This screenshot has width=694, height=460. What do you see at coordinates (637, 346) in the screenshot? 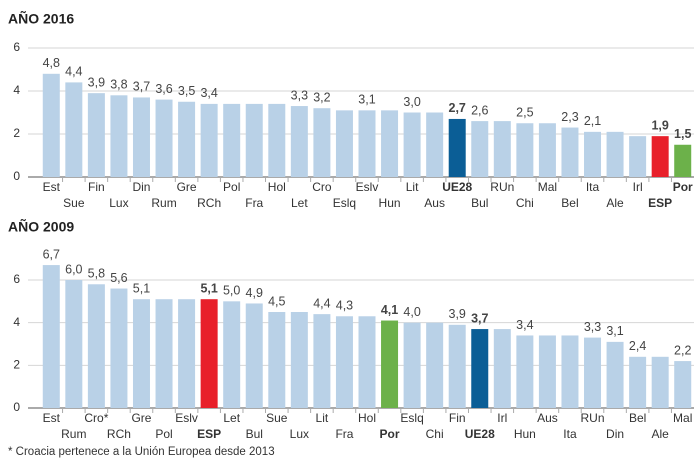
I see `value-label: 2,4` at bounding box center [637, 346].